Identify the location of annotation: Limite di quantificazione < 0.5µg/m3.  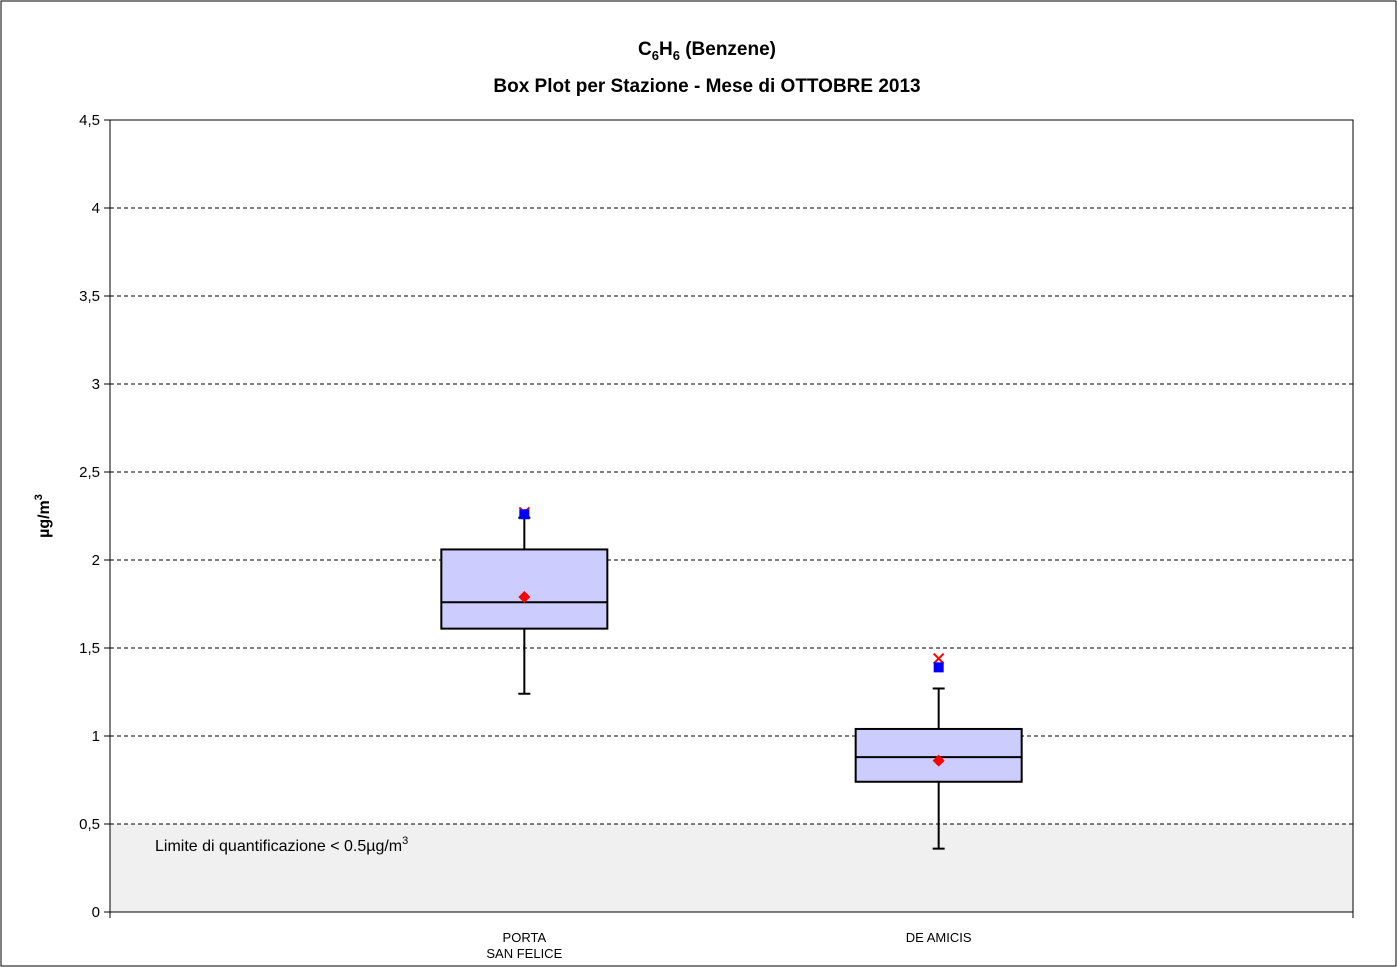
(281, 845).